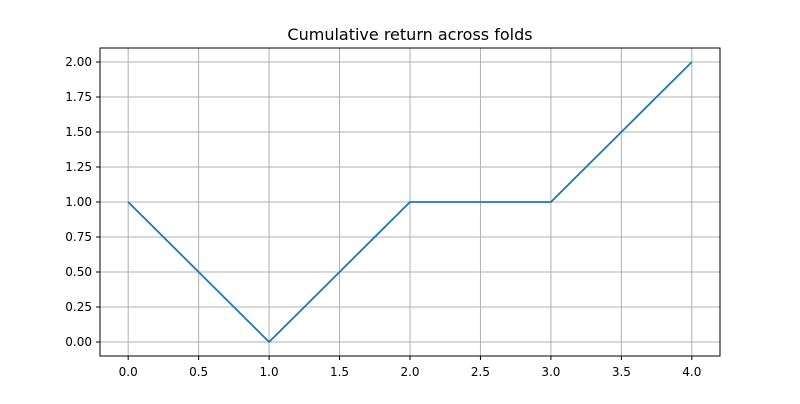 The width and height of the screenshot is (800, 404). Describe the element at coordinates (78, 272) in the screenshot. I see `y-tick-label: 0.50` at that location.